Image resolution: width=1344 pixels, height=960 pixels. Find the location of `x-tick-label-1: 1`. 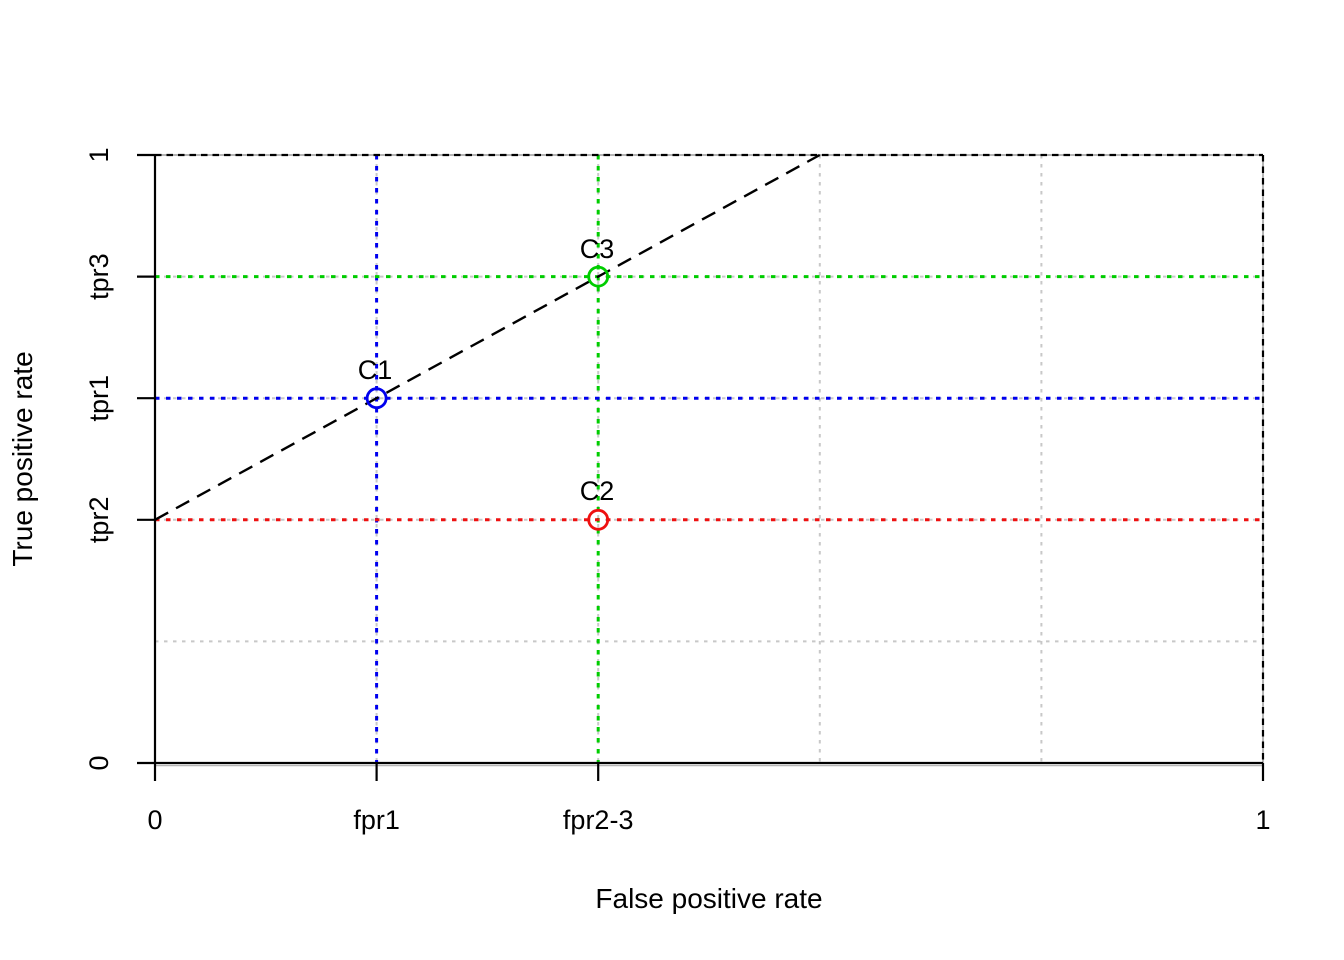

x-tick-label-1: 1 is located at coordinates (1262, 820).